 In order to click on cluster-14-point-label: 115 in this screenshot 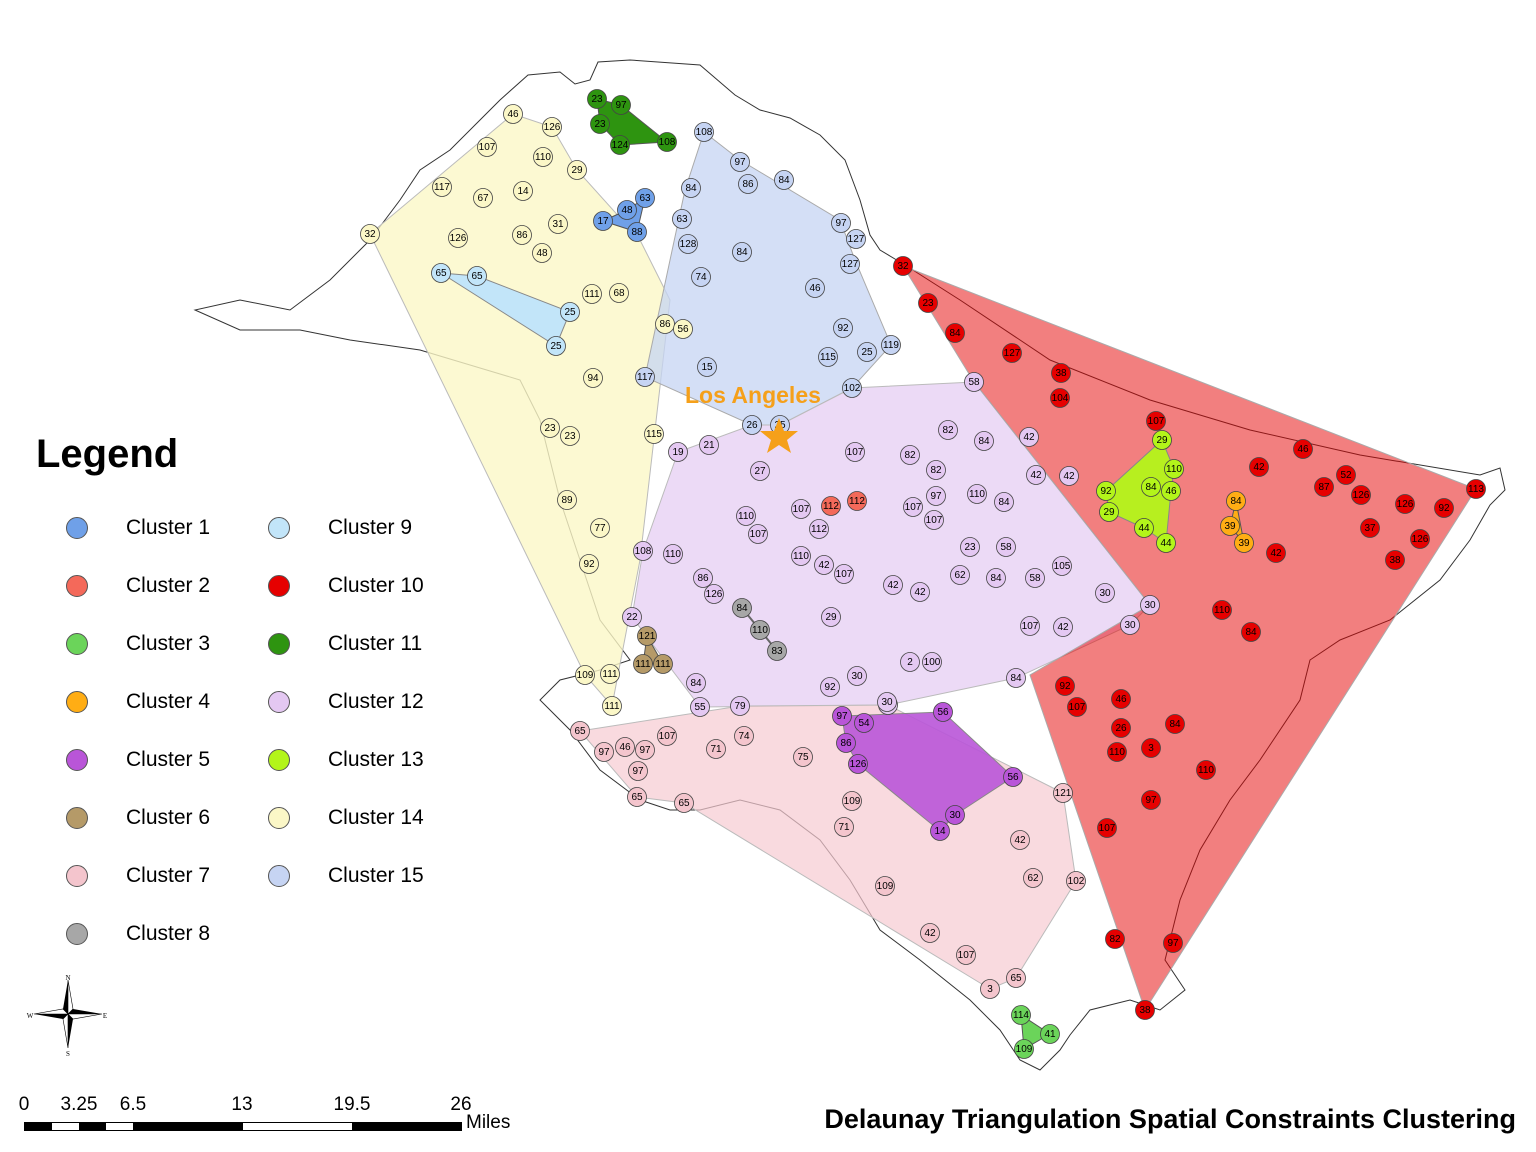, I will do `click(654, 434)`.